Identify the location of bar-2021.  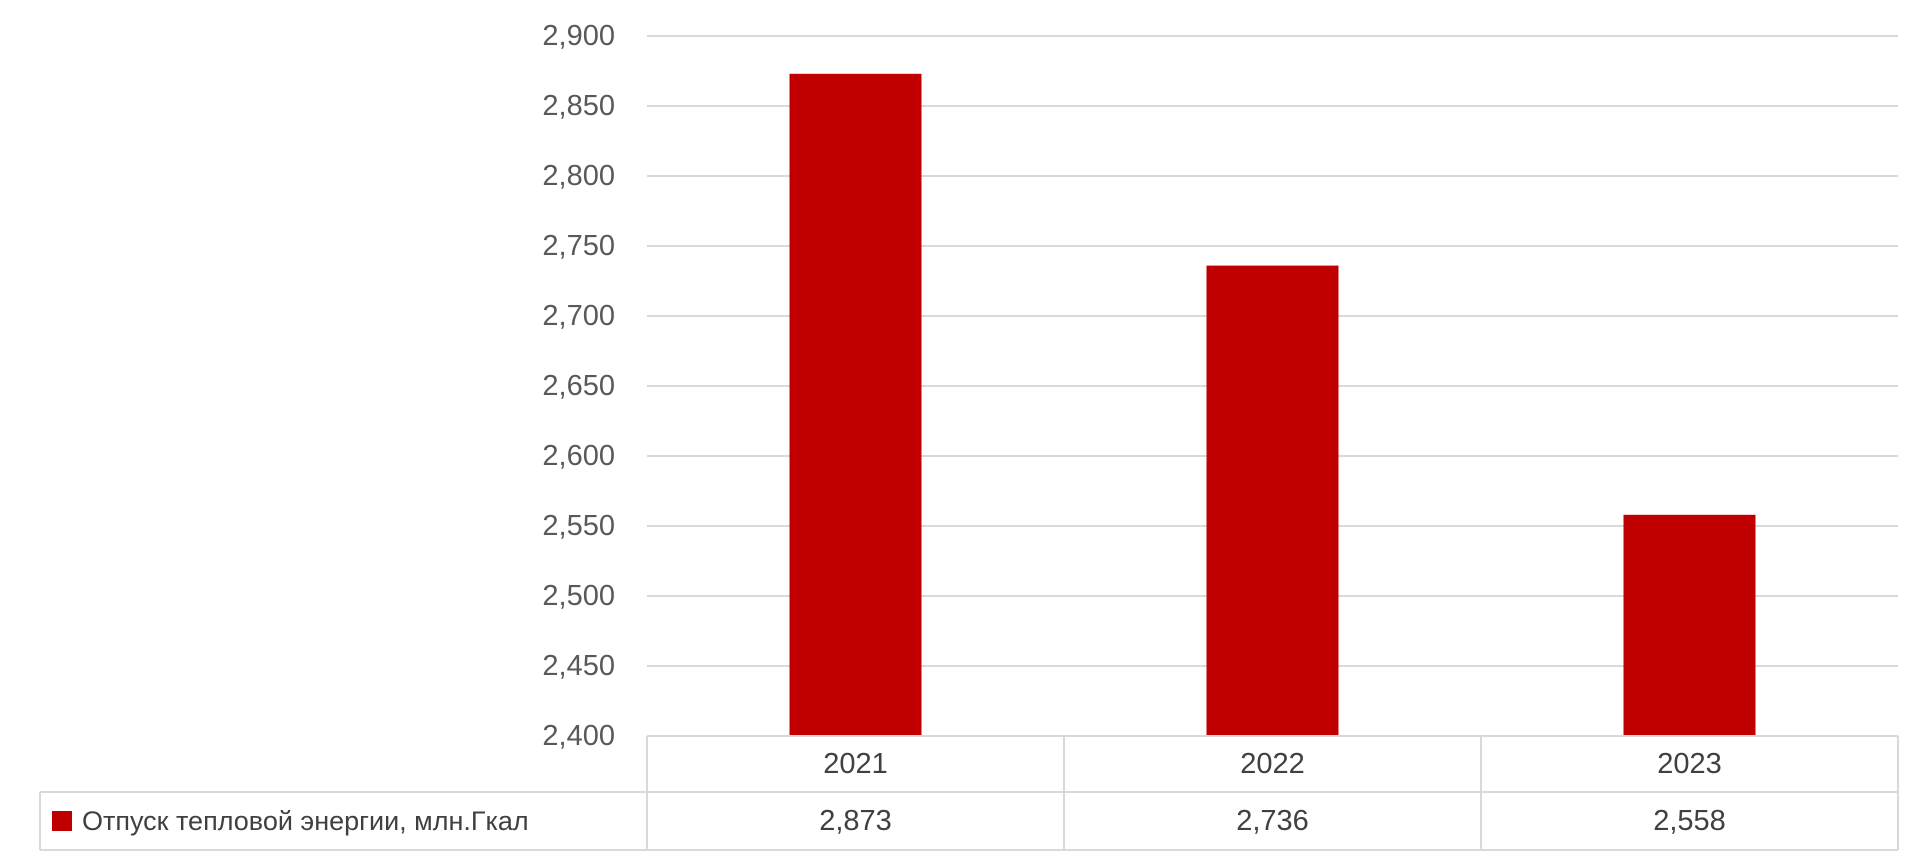
(855, 405).